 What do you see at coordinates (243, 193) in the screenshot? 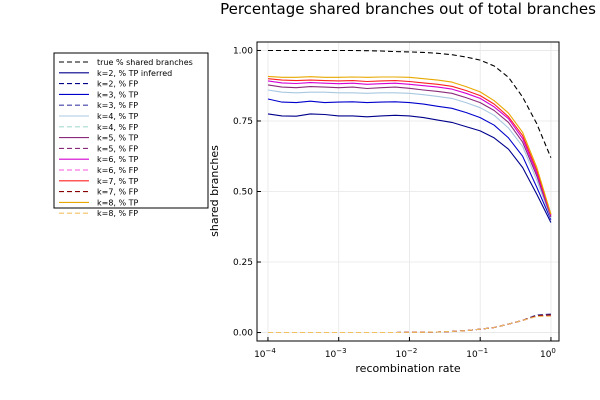
I see `y-tick-label: 0.50` at bounding box center [243, 193].